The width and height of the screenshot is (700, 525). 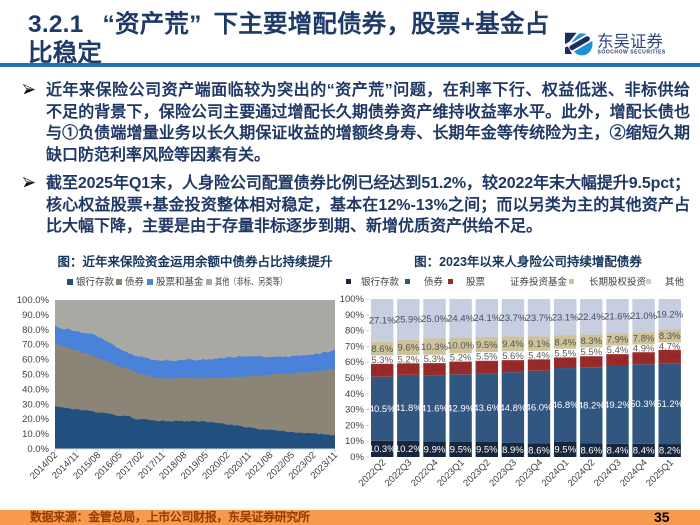 What do you see at coordinates (461, 368) in the screenshot?
I see `svg-text: 8.0%` at bounding box center [461, 368].